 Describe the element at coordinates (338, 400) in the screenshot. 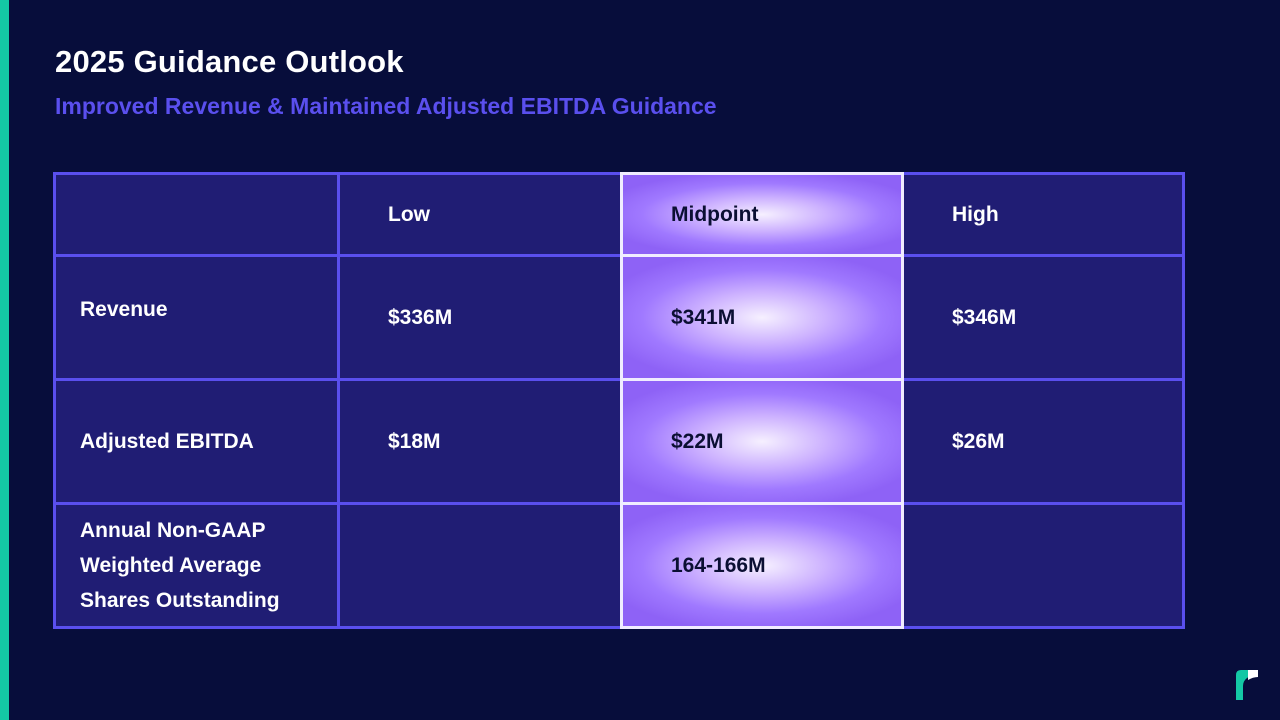

I see `table-column-divider` at that location.